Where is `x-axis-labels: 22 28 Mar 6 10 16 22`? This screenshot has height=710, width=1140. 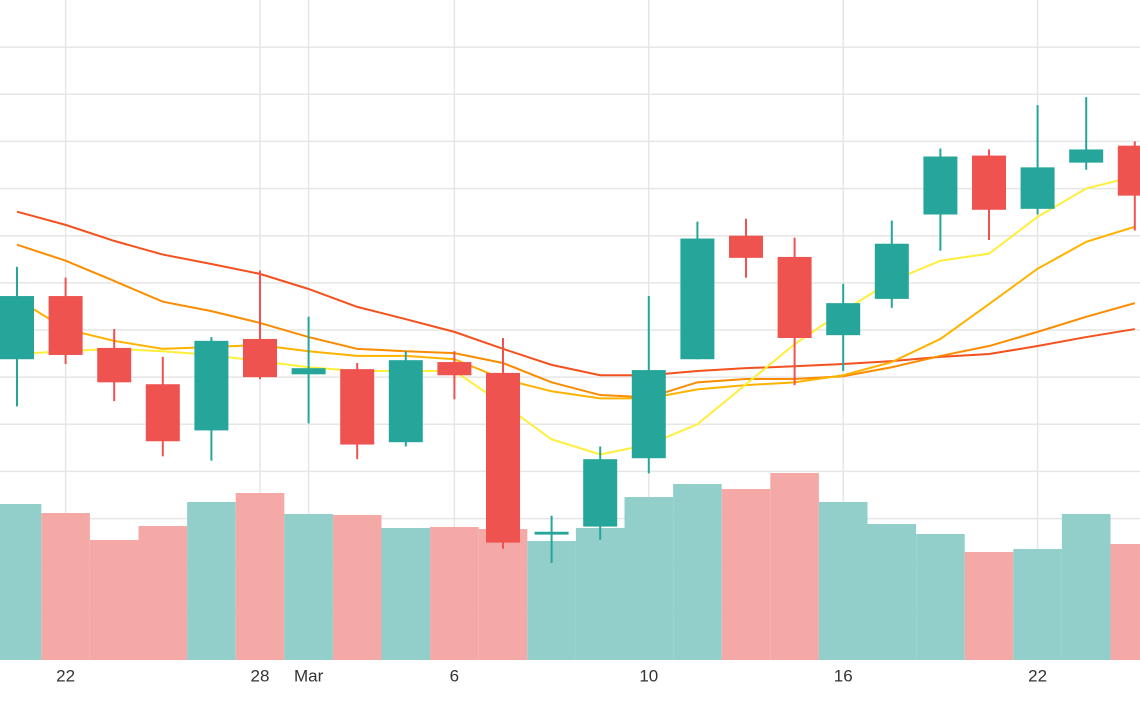
x-axis-labels: 22 28 Mar 6 10 16 22 is located at coordinates (551, 675).